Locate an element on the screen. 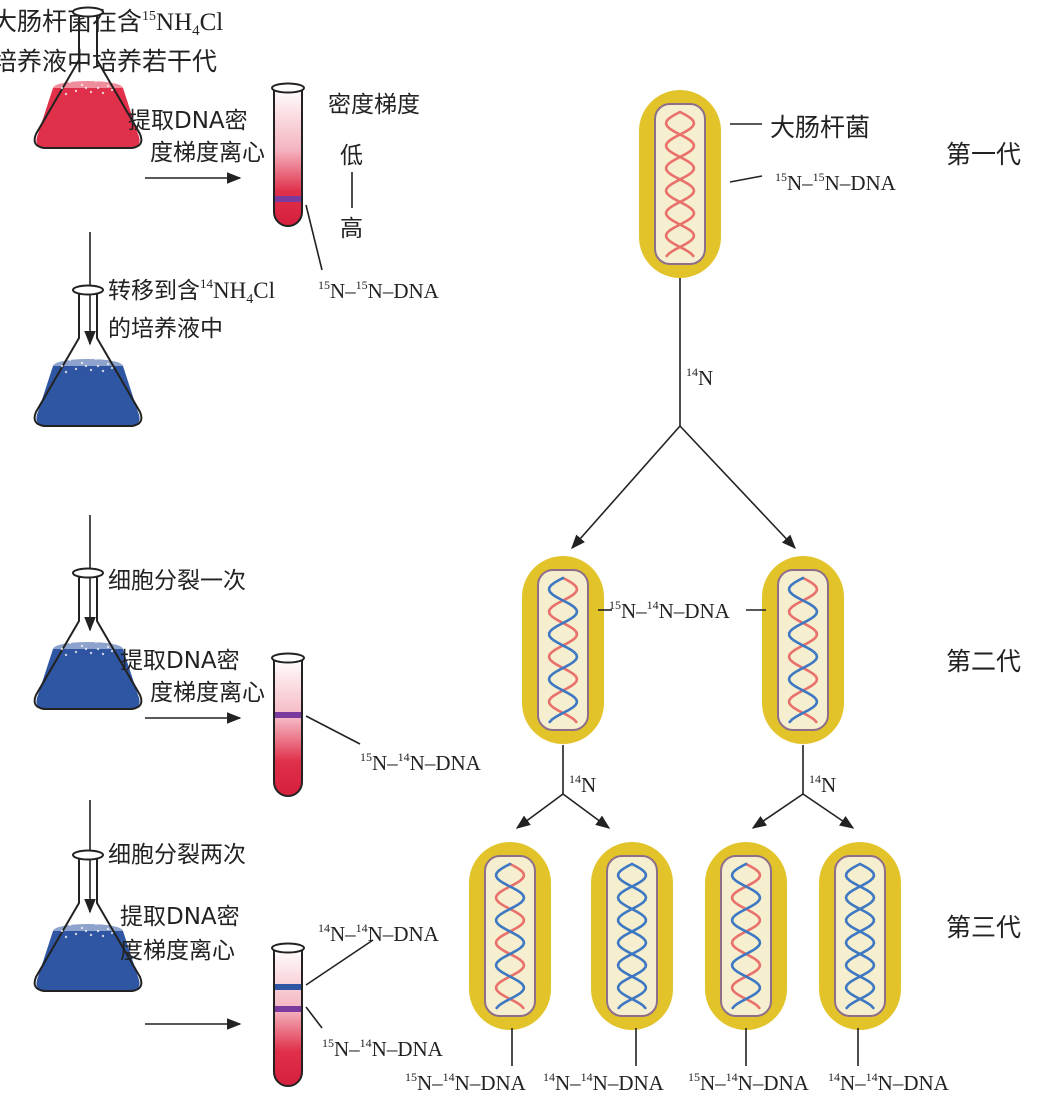 The height and width of the screenshot is (1100, 1038). extract-label-2a: 提取DNA密 is located at coordinates (180, 661).